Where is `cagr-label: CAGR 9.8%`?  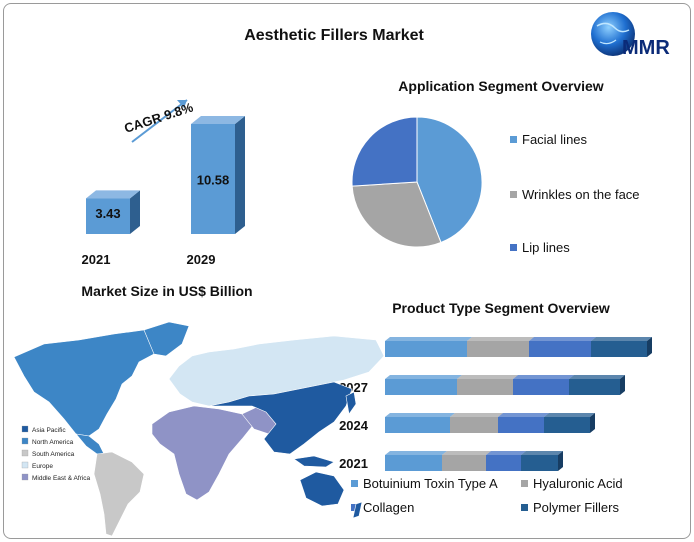
cagr-label: CAGR 9.8% is located at coordinates (158, 117).